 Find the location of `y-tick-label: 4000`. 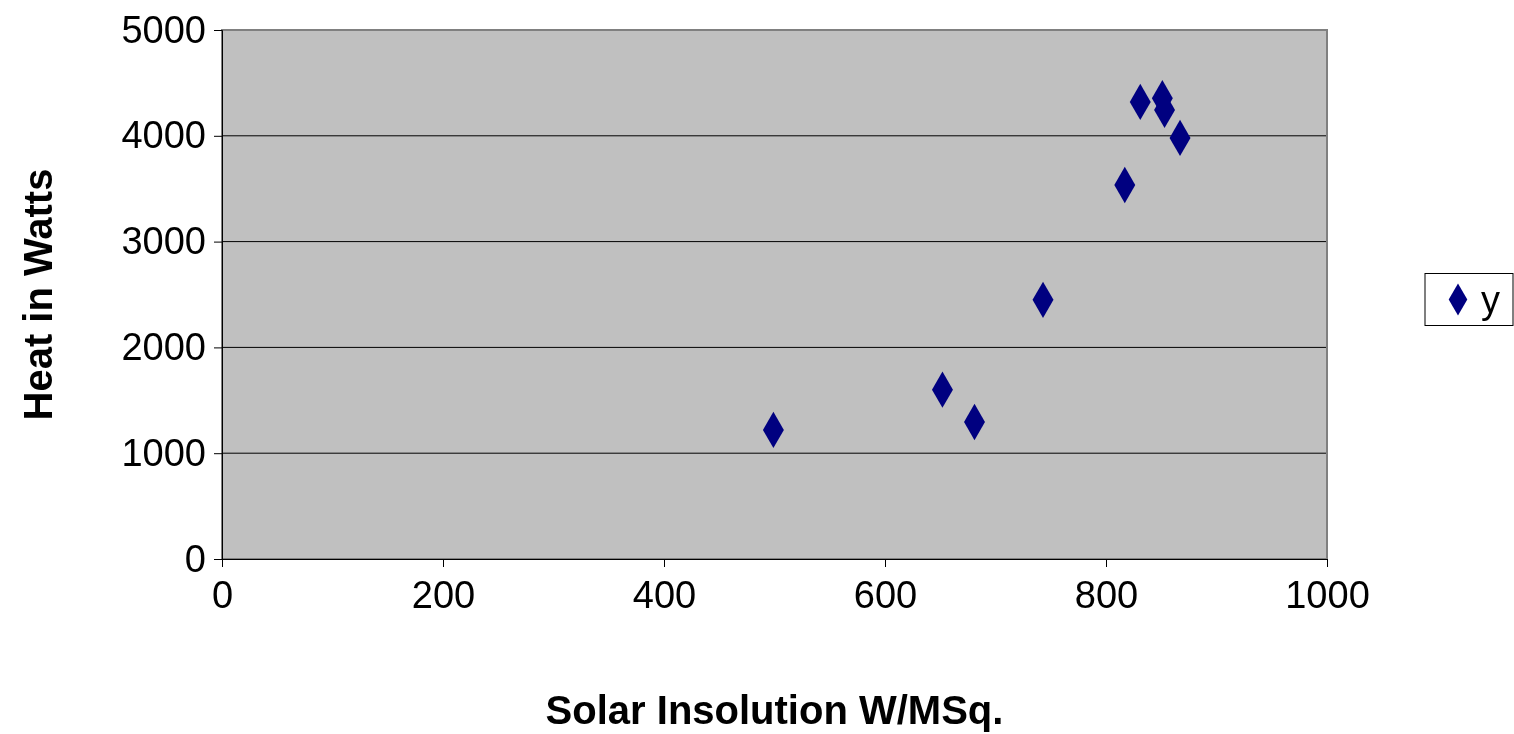

y-tick-label: 4000 is located at coordinates (163, 135).